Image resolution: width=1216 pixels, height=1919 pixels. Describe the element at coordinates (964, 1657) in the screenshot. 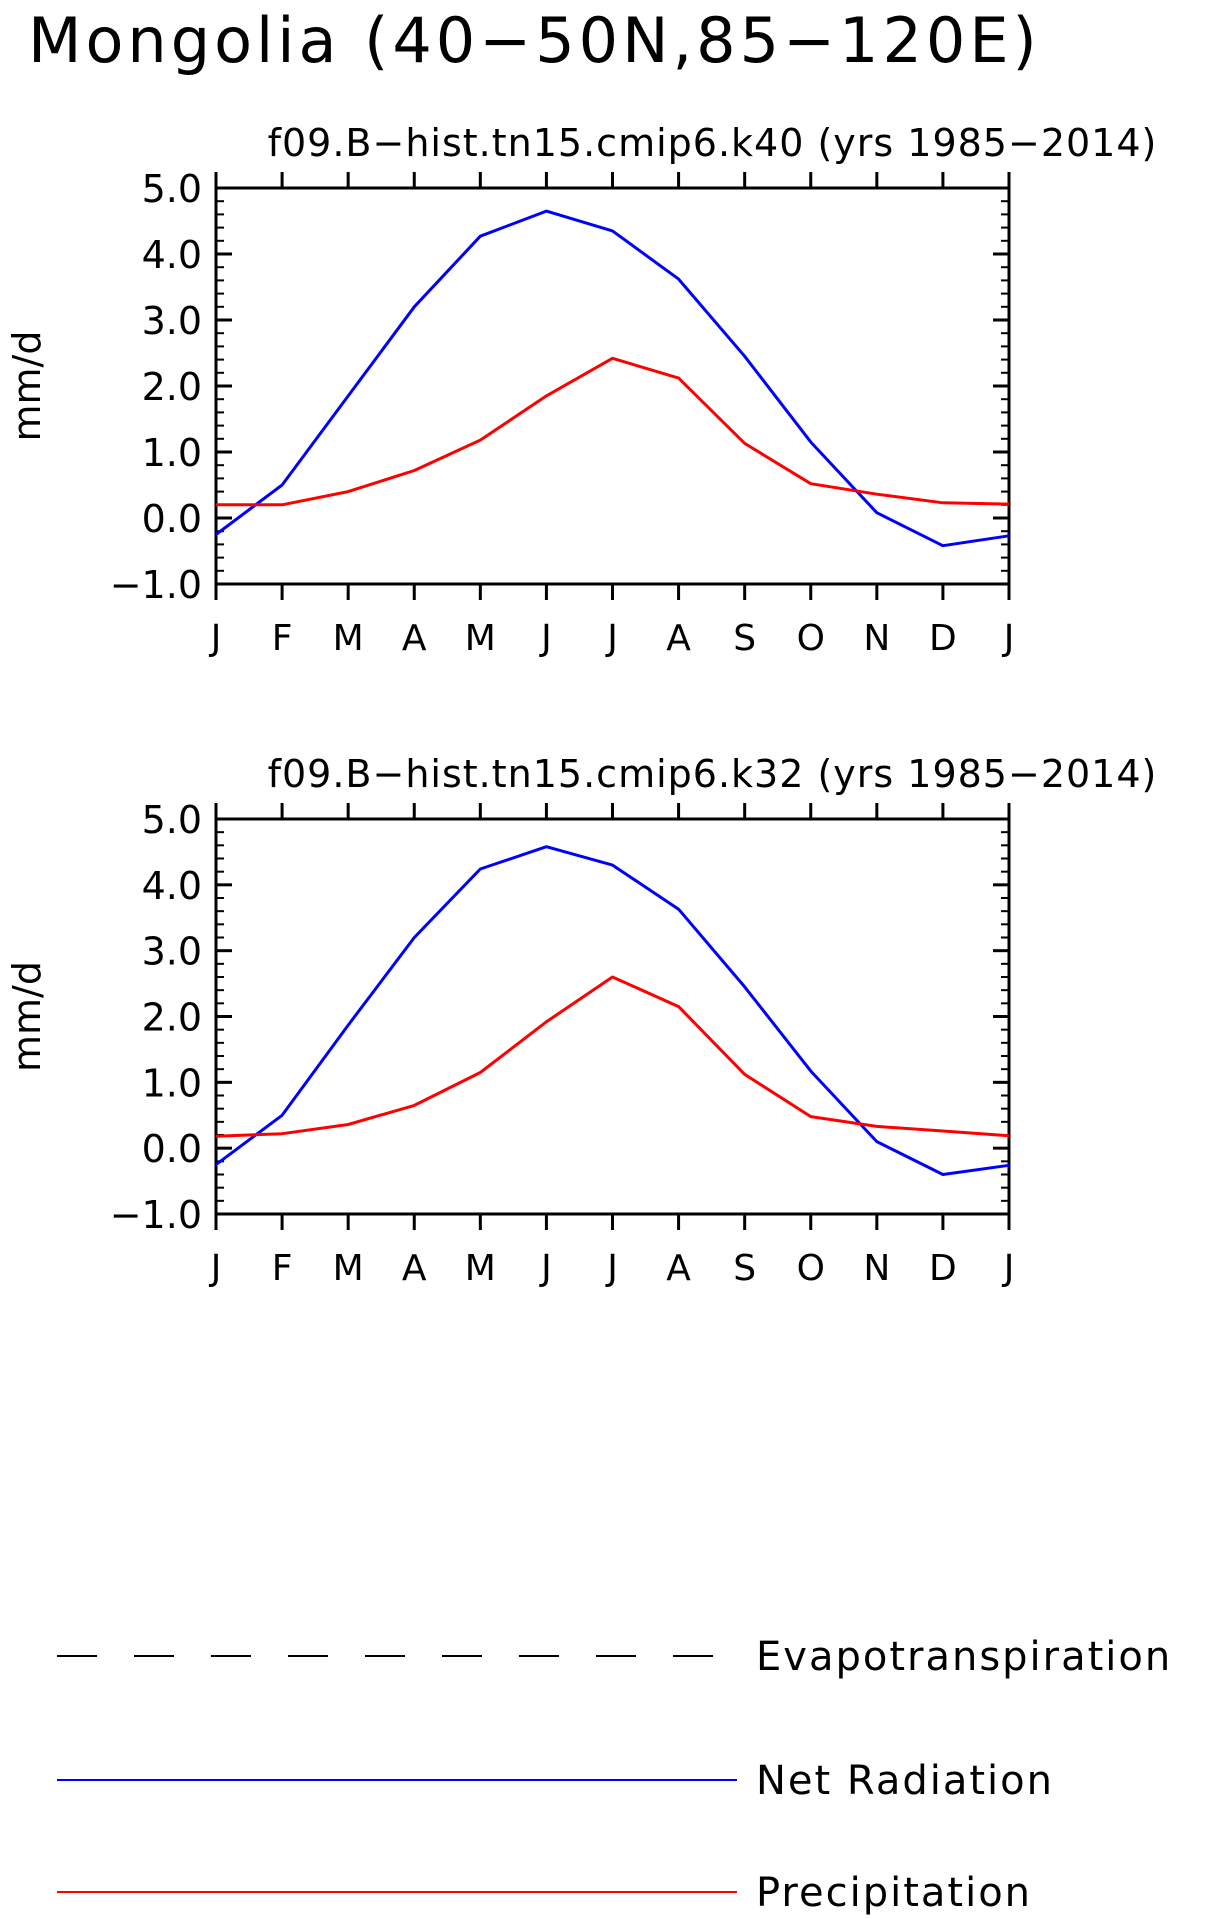

I see `legend-label: Evapotranspiration` at that location.